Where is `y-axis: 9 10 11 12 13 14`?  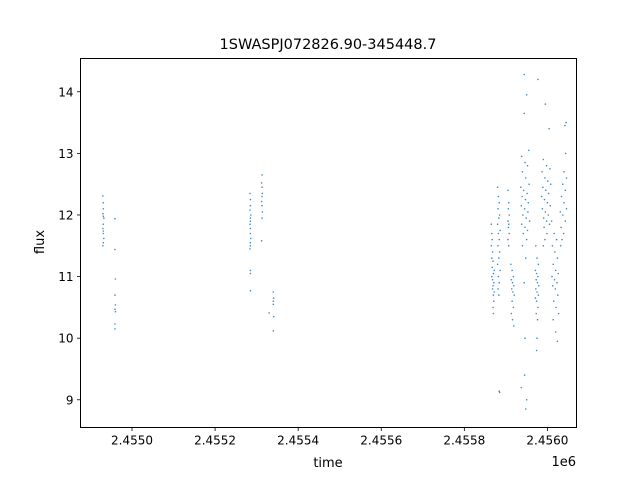
y-axis: 9 10 11 12 13 14 is located at coordinates (69, 246).